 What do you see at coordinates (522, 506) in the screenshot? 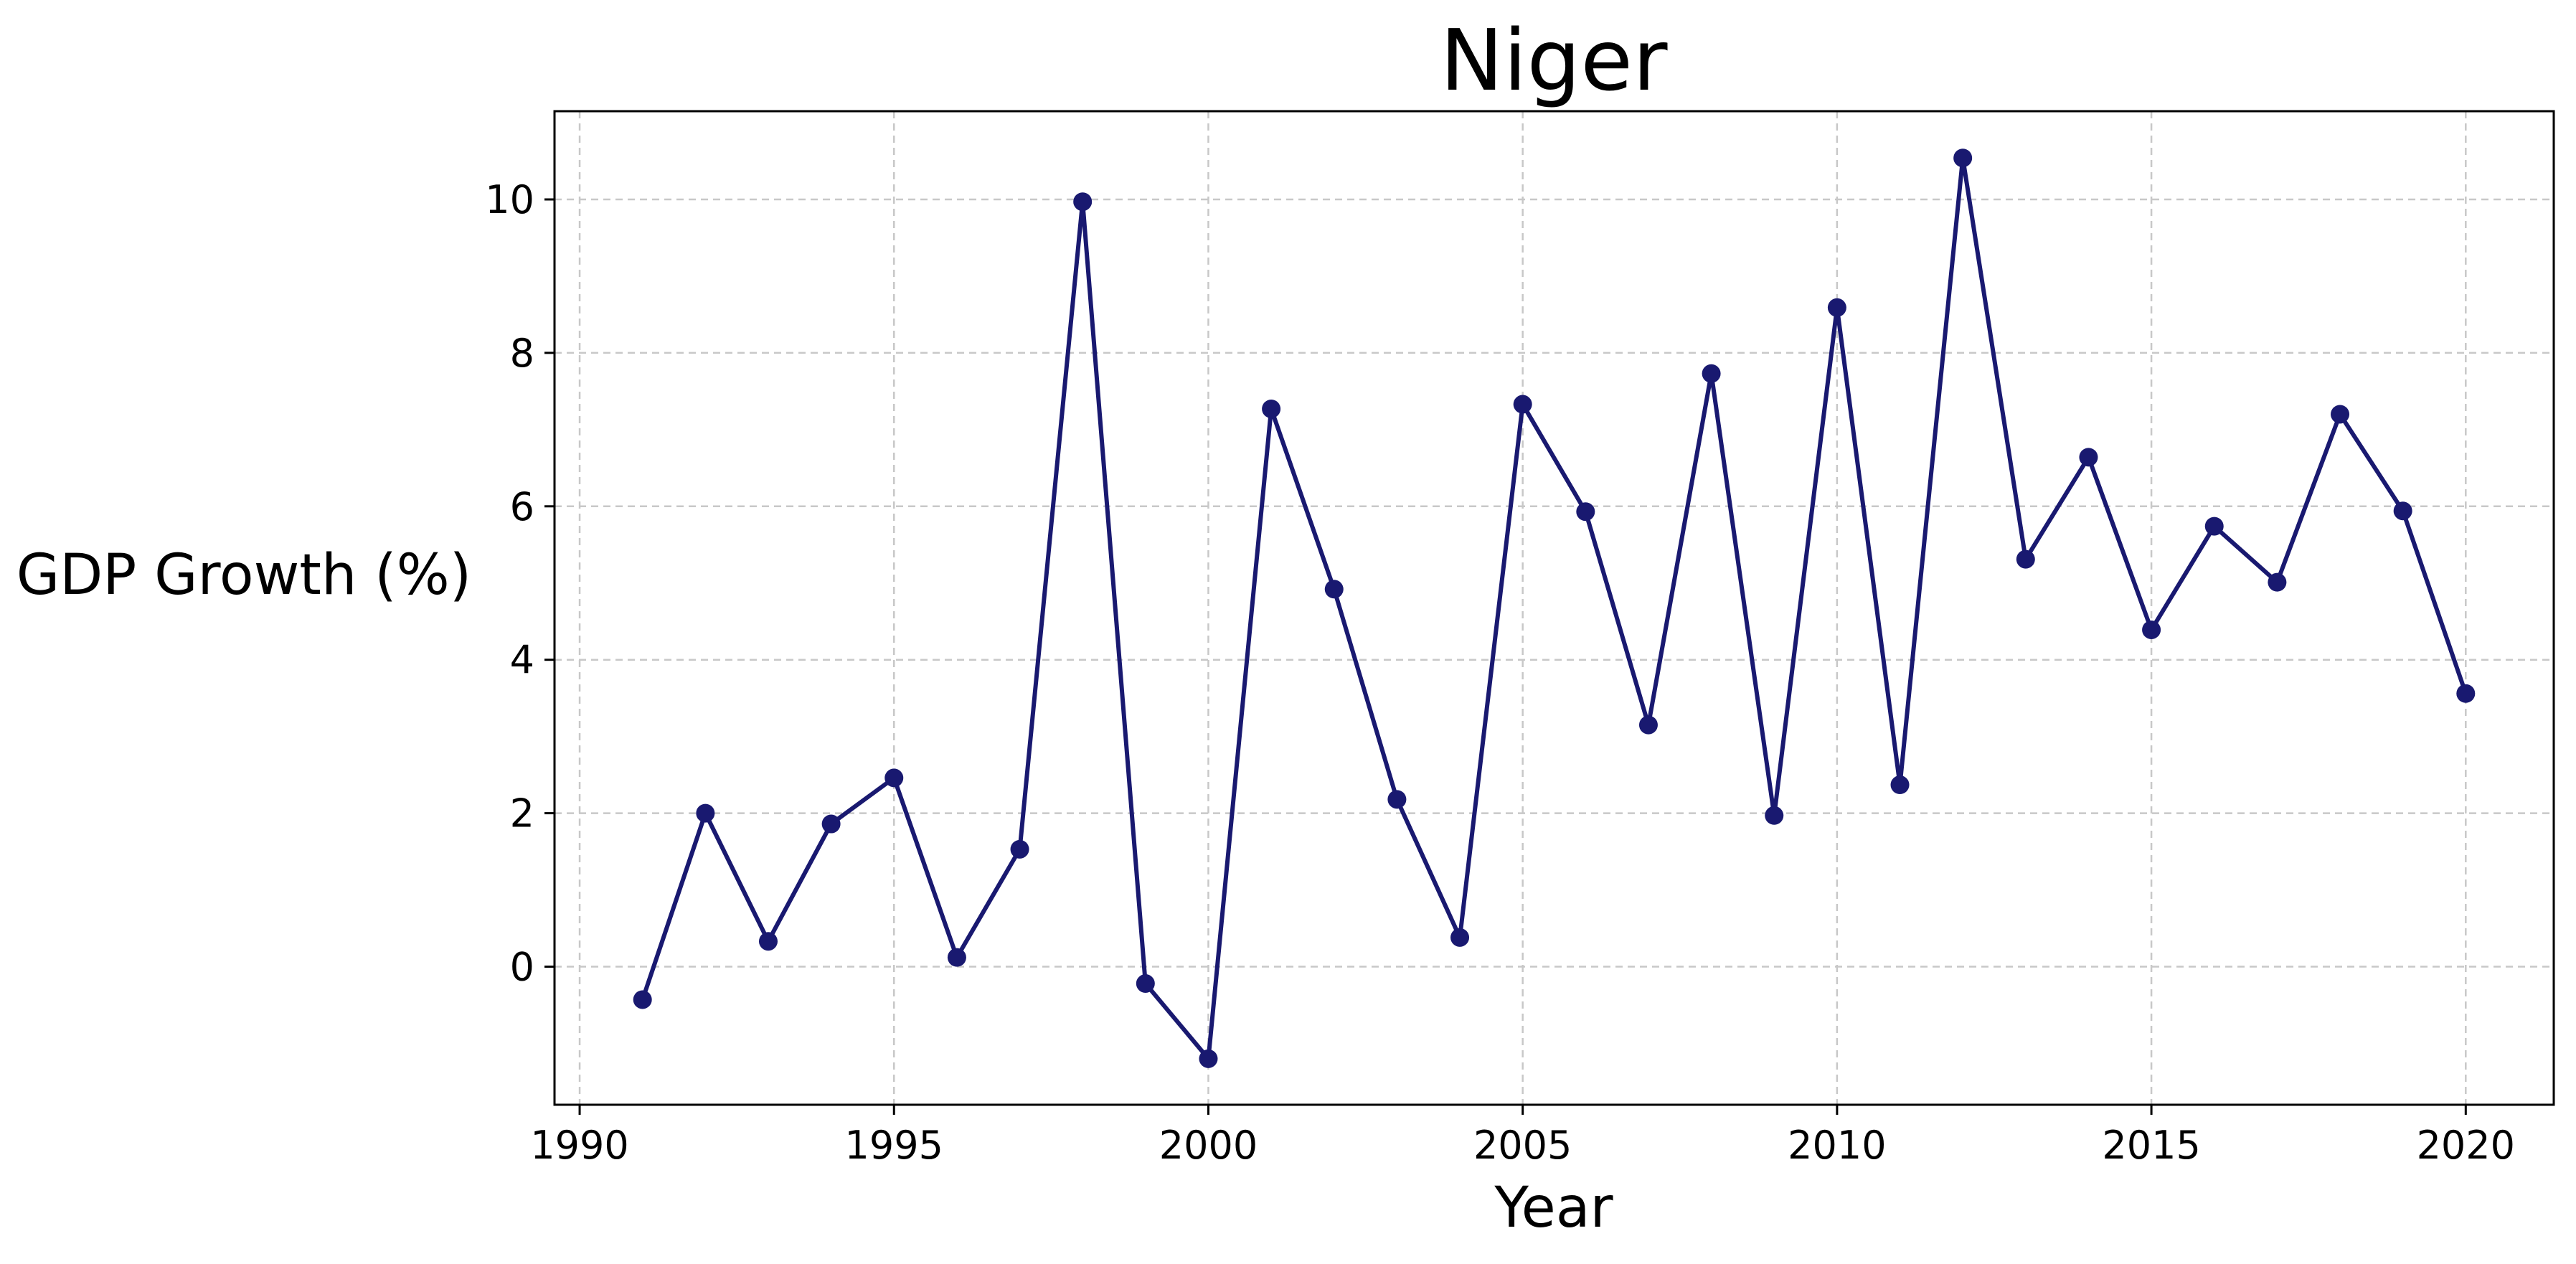
I see `y-tick-label: 6` at bounding box center [522, 506].